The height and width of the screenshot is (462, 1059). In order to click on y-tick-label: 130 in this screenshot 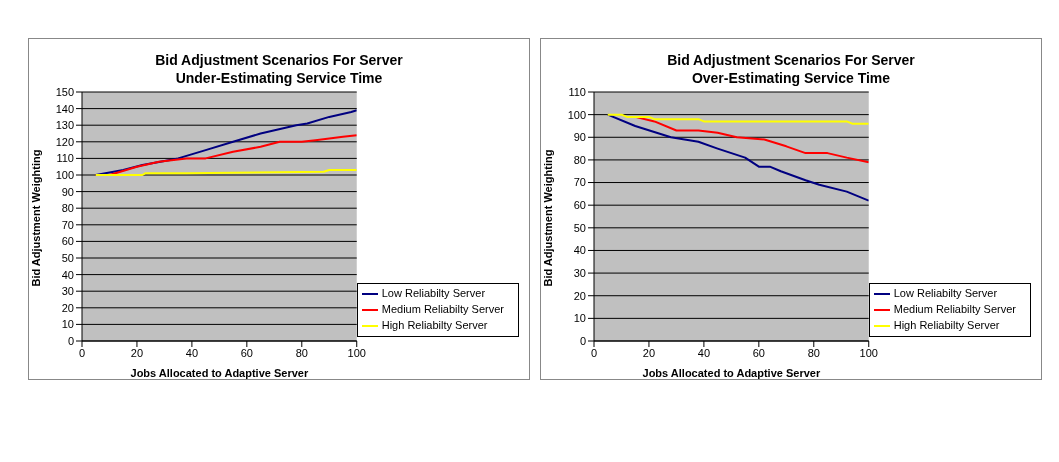, I will do `click(64, 125)`.